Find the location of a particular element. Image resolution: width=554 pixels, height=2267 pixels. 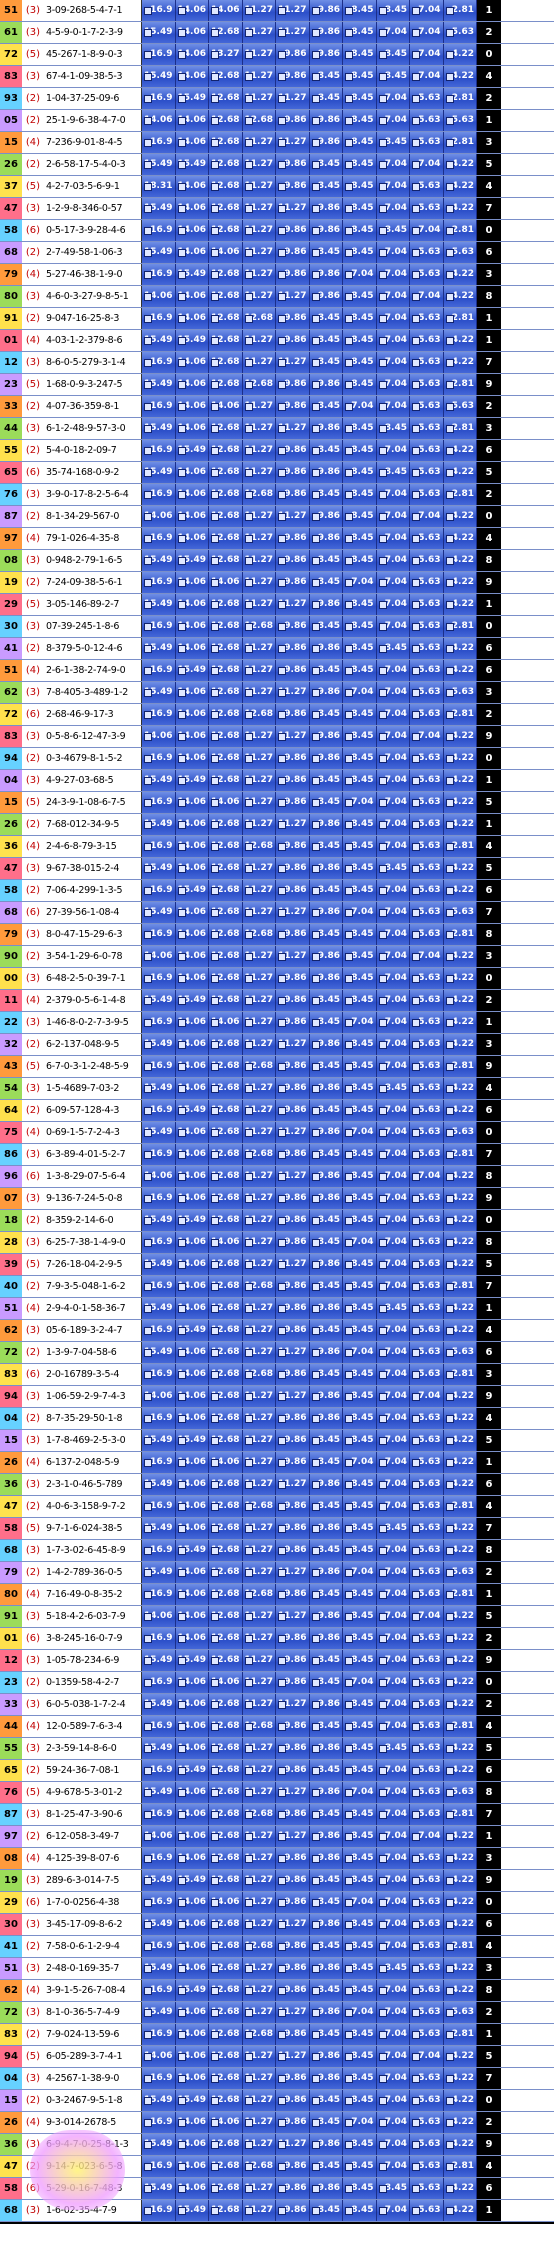

group-code: (6) is located at coordinates (33, 1176).